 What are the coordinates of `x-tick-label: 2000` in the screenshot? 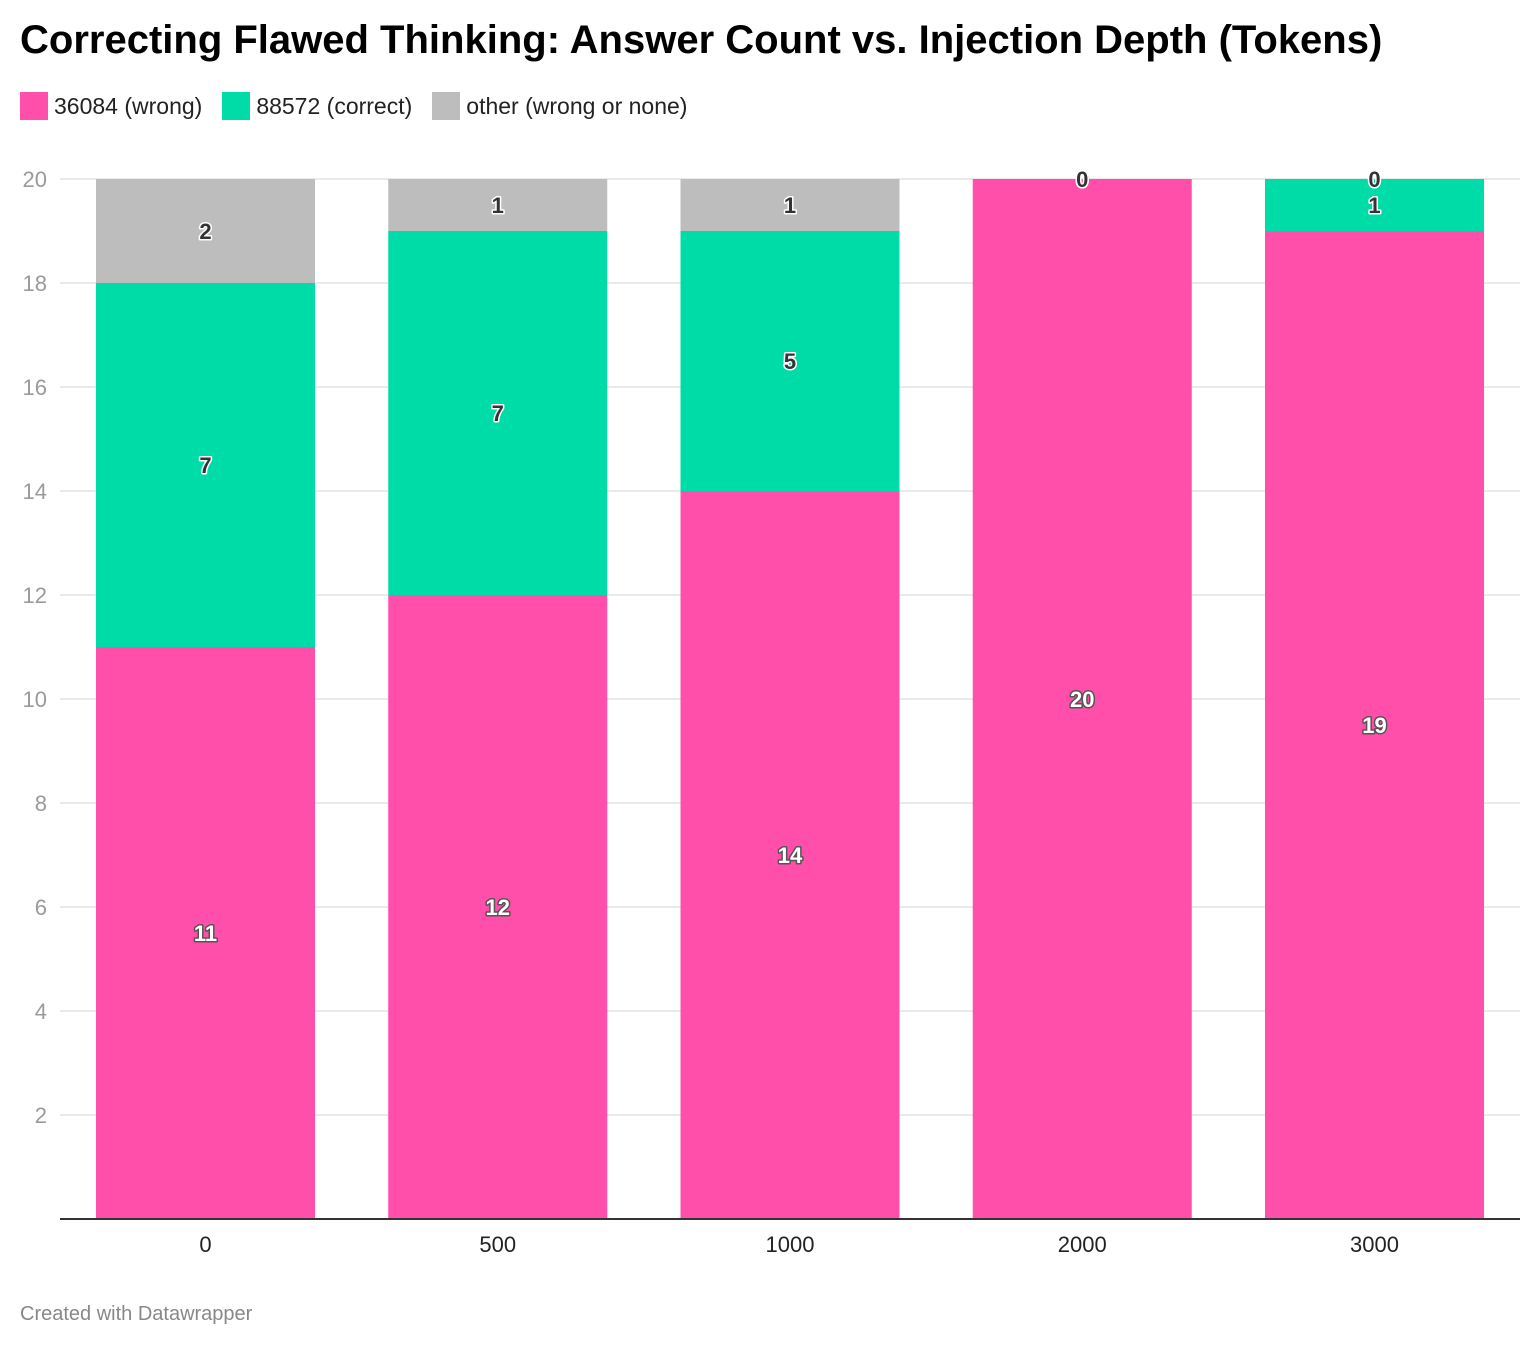 It's located at (1082, 1244).